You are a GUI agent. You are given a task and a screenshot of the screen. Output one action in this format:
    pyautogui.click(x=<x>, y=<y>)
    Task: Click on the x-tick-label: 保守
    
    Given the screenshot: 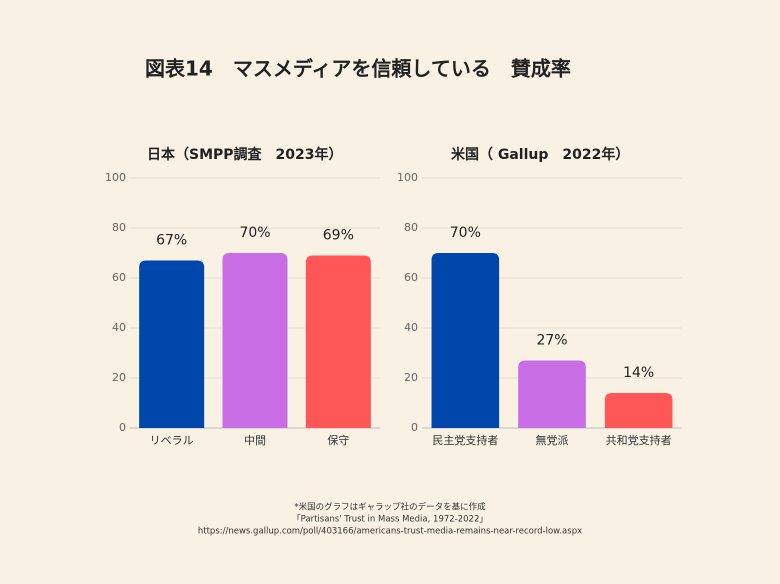 What is the action you would take?
    pyautogui.click(x=338, y=440)
    